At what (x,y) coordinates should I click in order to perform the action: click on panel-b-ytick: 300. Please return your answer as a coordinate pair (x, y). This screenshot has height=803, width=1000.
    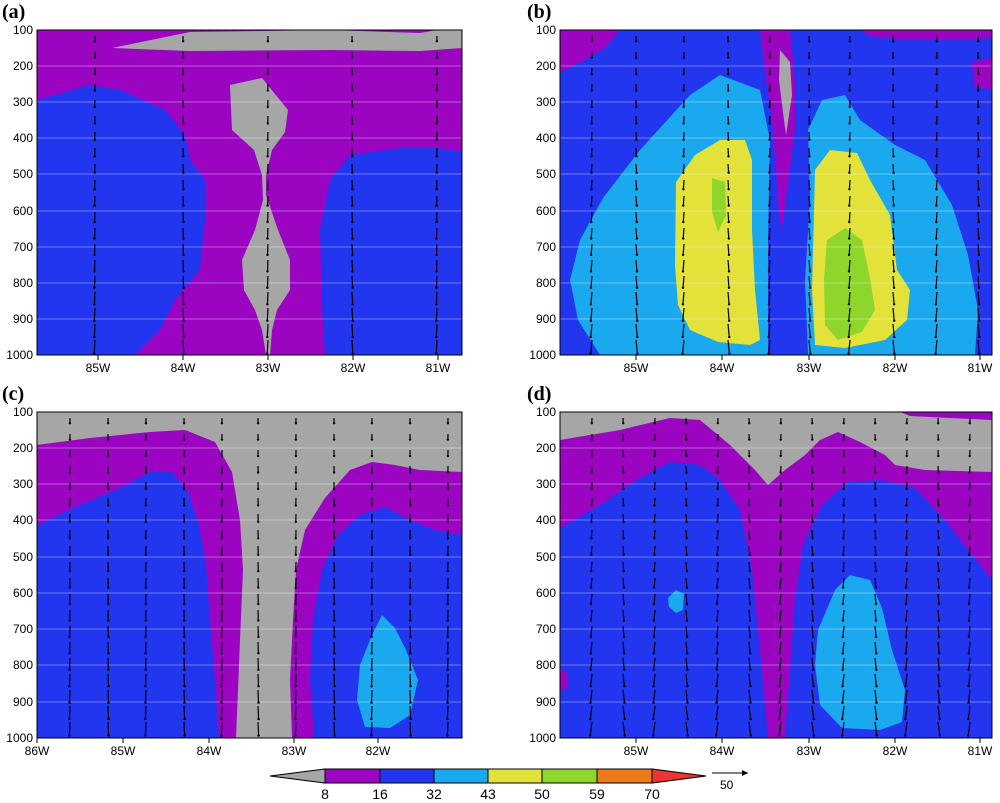
    Looking at the image, I should click on (546, 102).